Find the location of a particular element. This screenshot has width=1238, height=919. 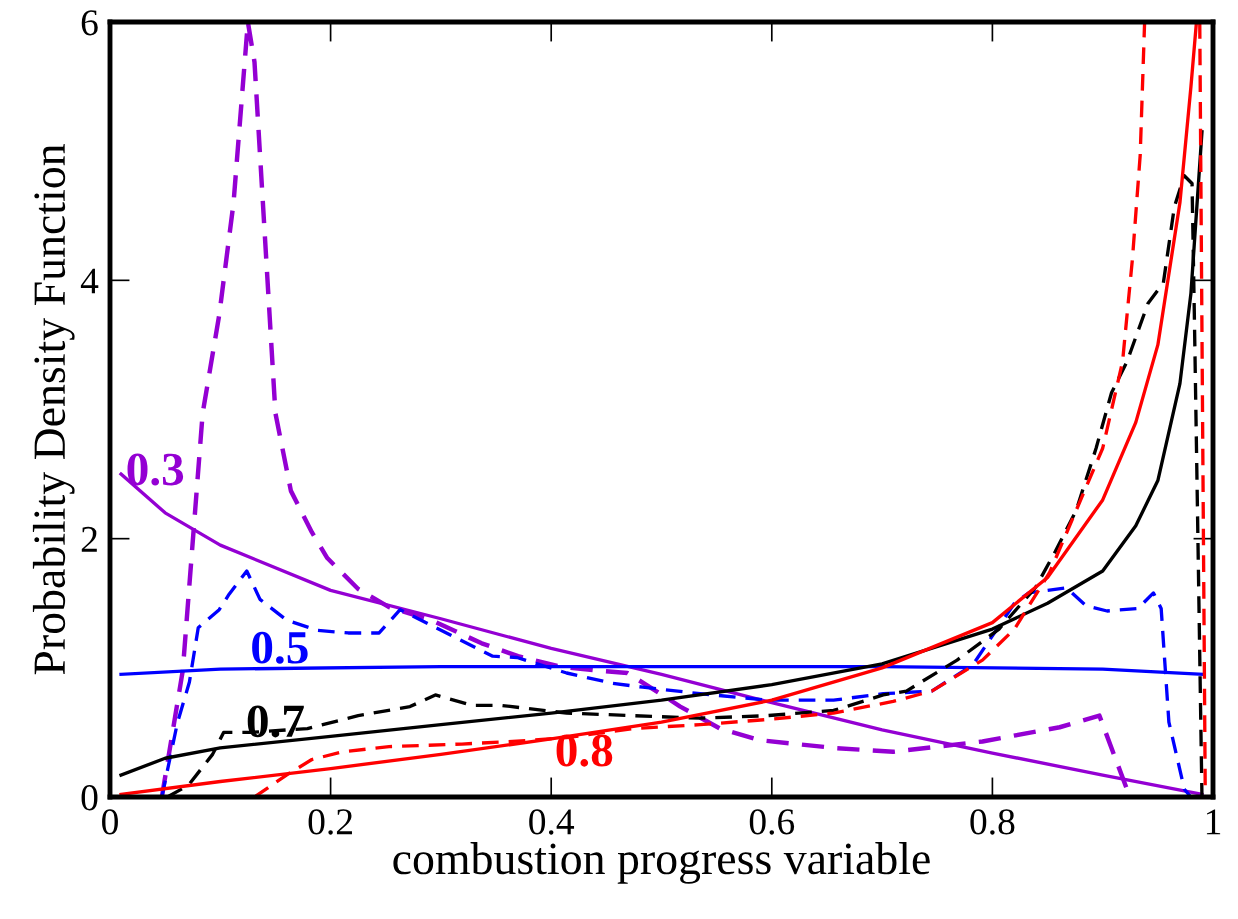

y-tick-label: 0 is located at coordinates (89, 798).